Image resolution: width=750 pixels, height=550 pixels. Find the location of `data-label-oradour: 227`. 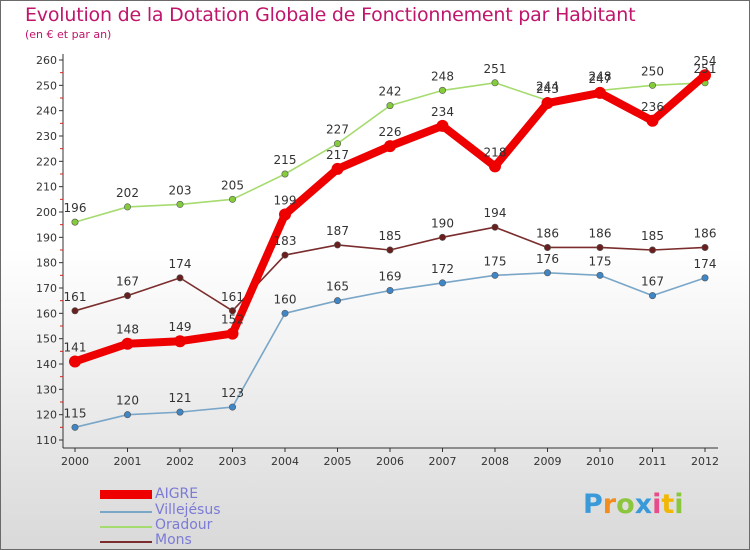

data-label-oradour: 227 is located at coordinates (337, 130).